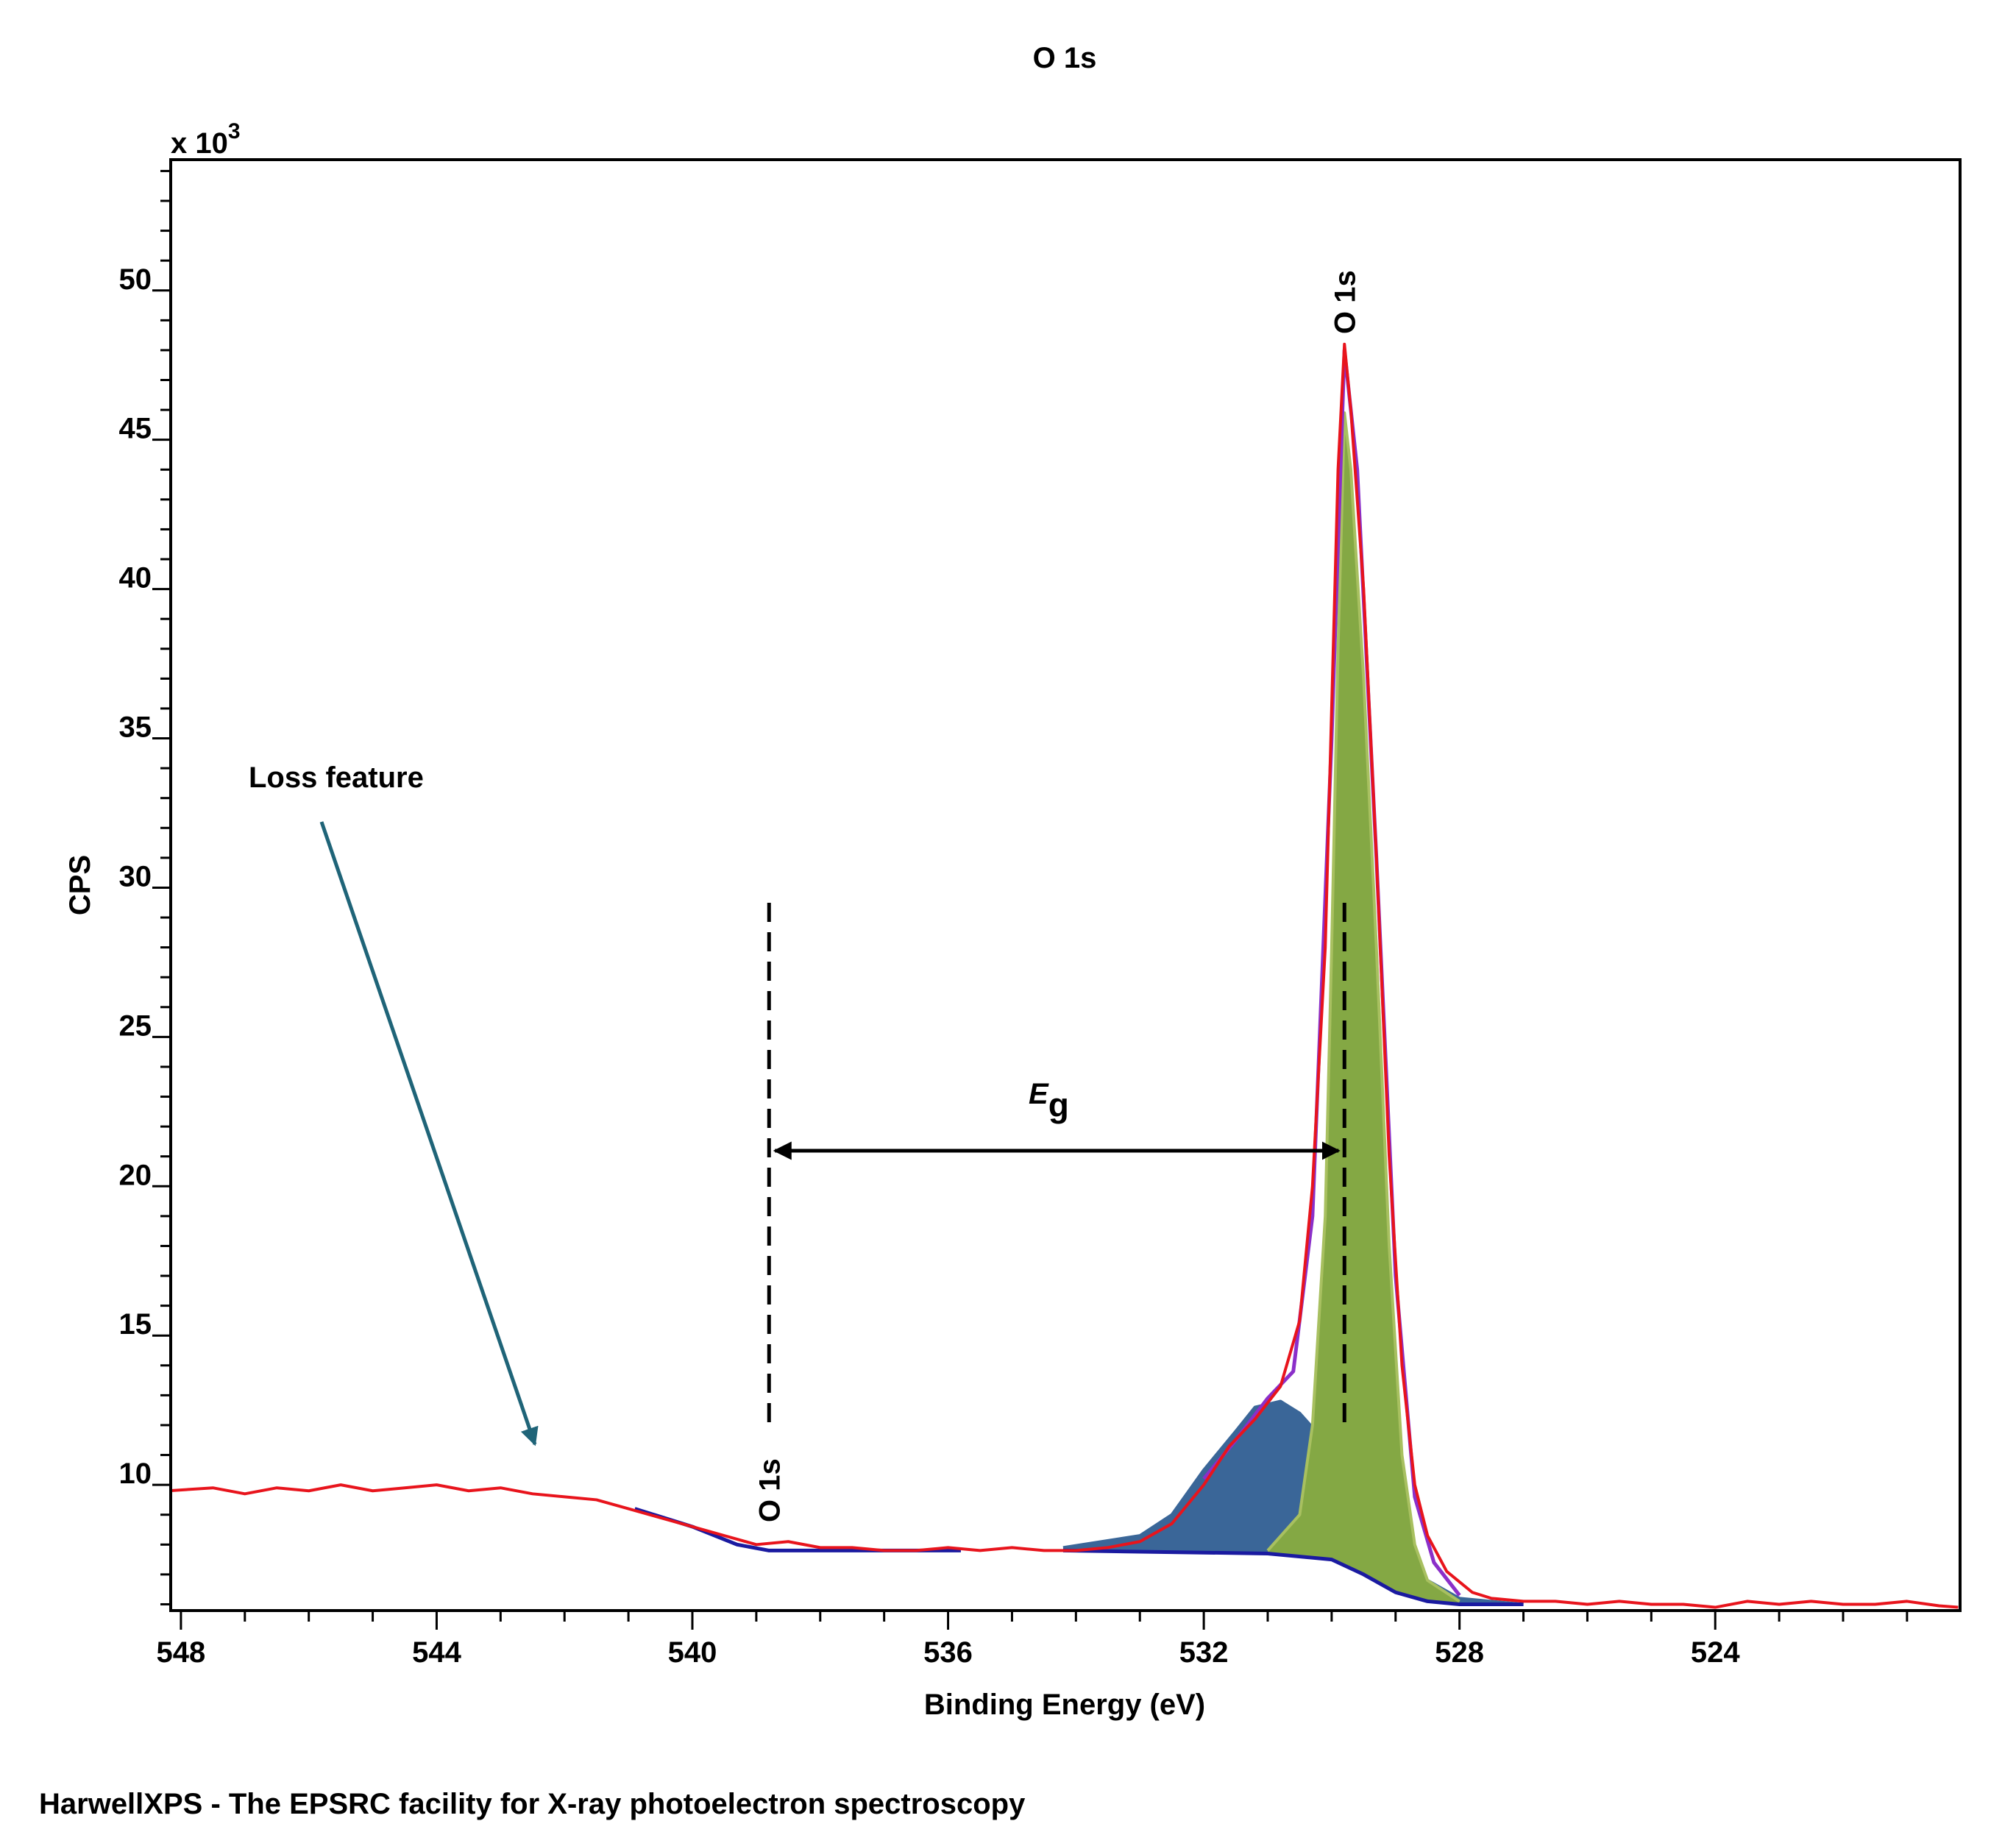 This screenshot has width=2016, height=1821. Describe the element at coordinates (429, 1133) in the screenshot. I see `loss-feature-arrow` at that location.